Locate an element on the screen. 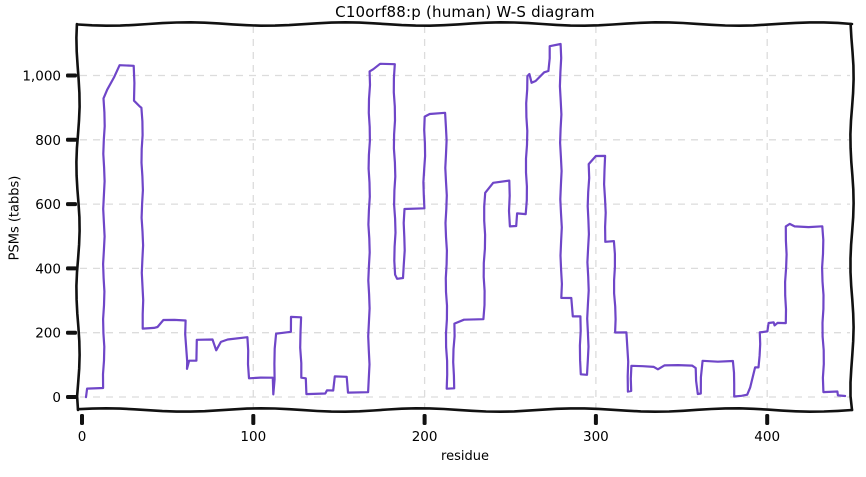  chart-title: C10orf88:p (human) W-S diagram is located at coordinates (465, 12).